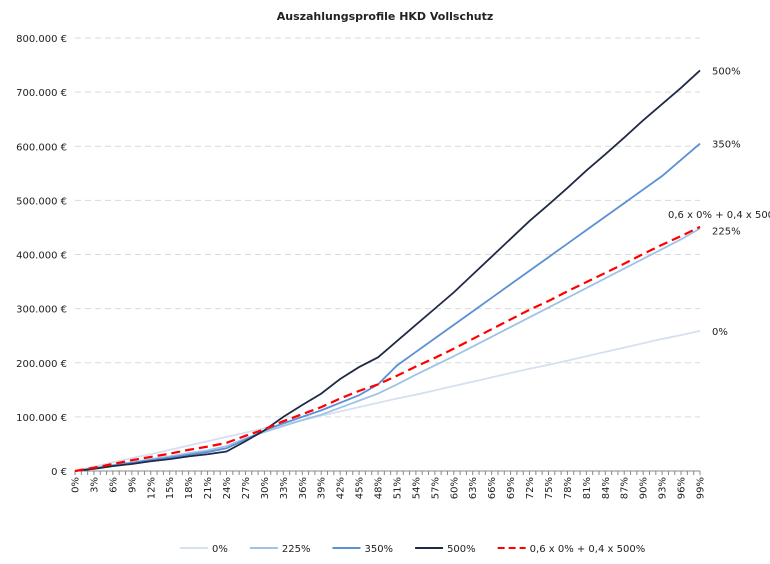 Image resolution: width=770 pixels, height=564 pixels. What do you see at coordinates (720, 332) in the screenshot?
I see `end-label: 0%` at bounding box center [720, 332].